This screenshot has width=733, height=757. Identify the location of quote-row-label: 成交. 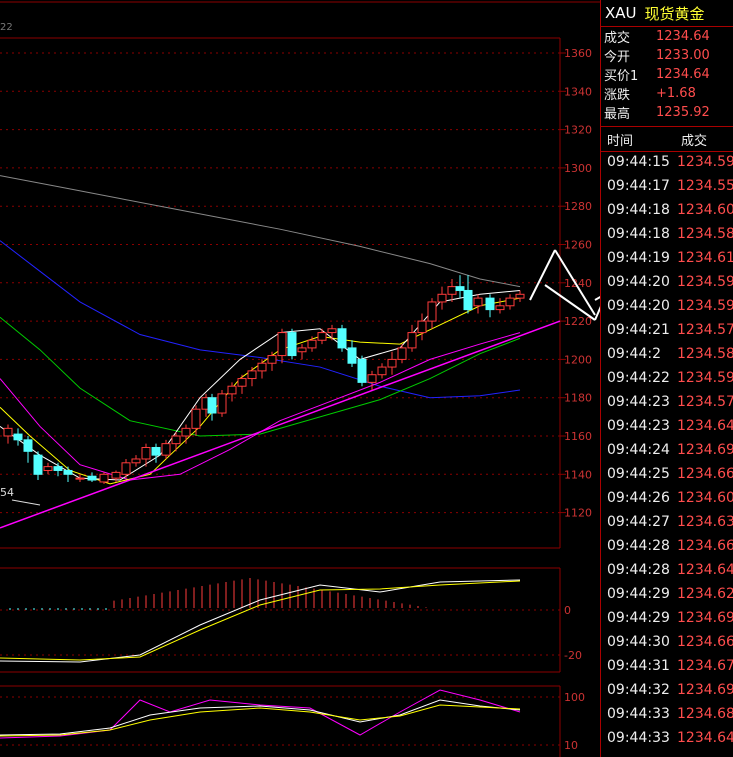
(617, 38).